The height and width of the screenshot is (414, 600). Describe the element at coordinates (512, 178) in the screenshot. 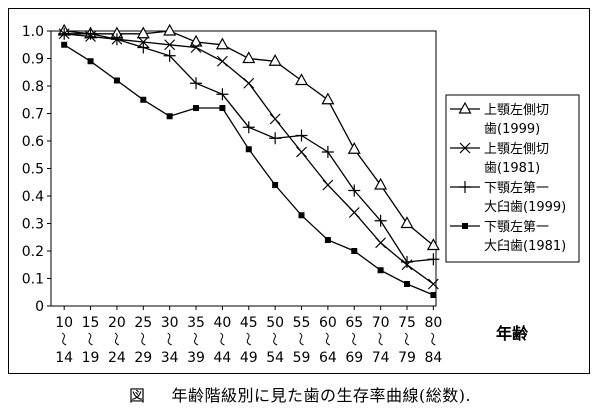

I see `legend` at that location.